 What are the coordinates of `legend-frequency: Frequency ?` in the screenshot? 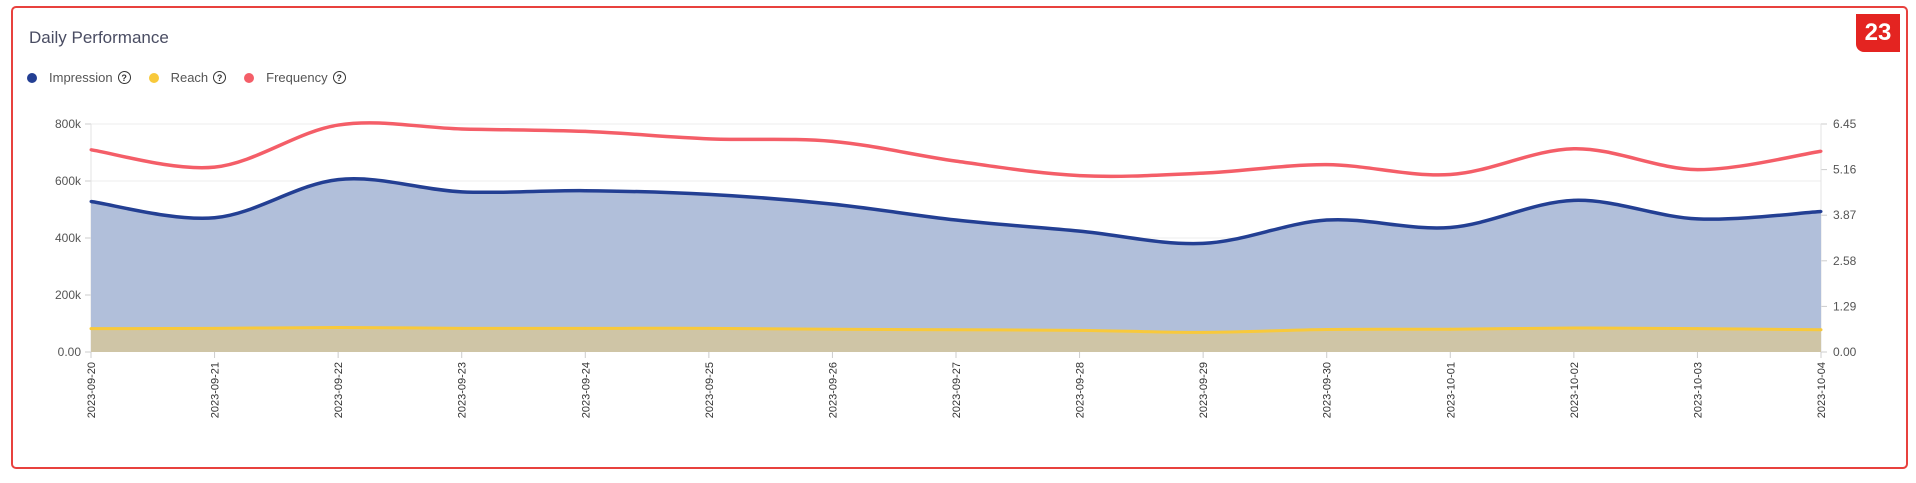 It's located at (295, 77).